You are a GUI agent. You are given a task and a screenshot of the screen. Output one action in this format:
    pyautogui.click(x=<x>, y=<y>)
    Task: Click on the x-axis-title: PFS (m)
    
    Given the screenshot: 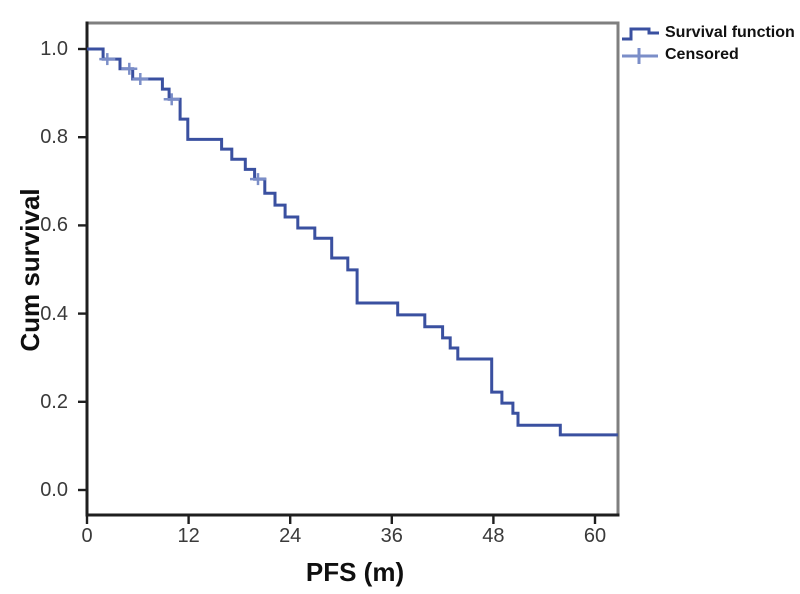 What is the action you would take?
    pyautogui.click(x=355, y=572)
    